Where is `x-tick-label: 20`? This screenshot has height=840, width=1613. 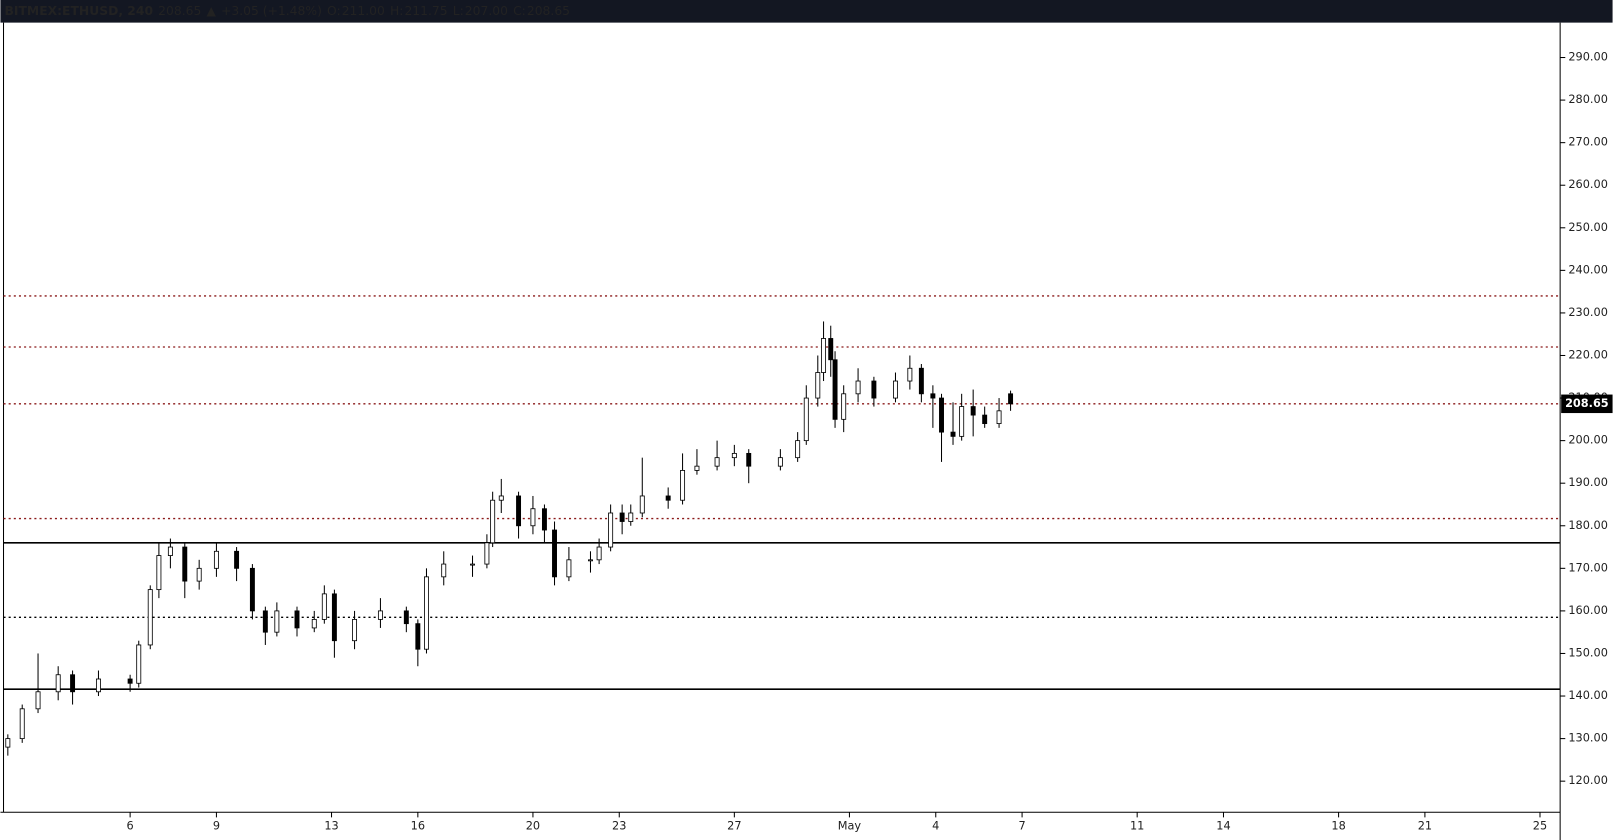
x-tick-label: 20 is located at coordinates (533, 826).